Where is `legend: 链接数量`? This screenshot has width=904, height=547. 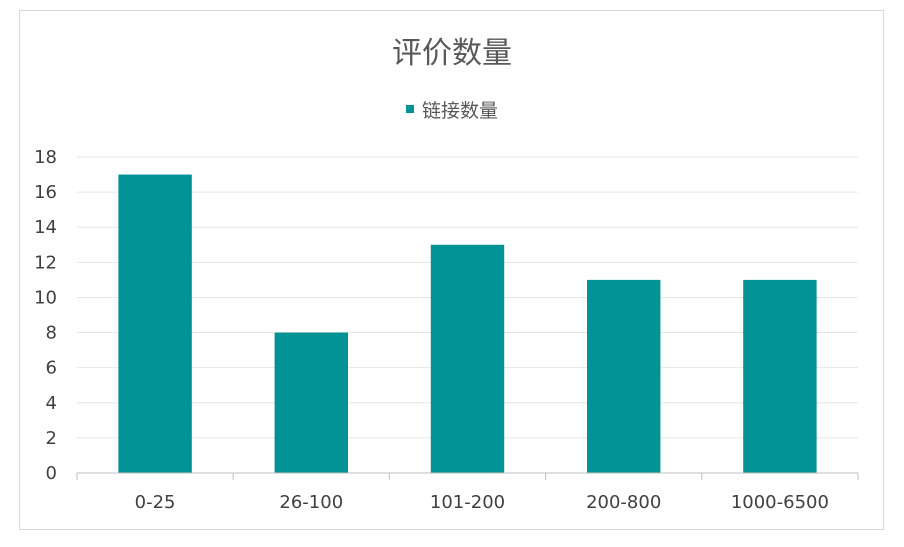
legend: 链接数量 is located at coordinates (452, 111).